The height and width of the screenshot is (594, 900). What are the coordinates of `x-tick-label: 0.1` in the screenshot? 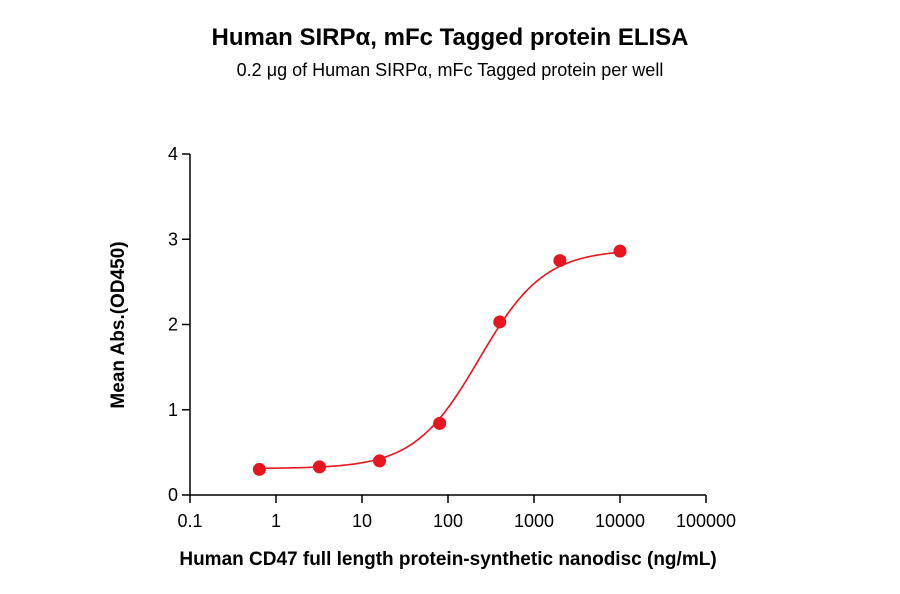 It's located at (189, 521).